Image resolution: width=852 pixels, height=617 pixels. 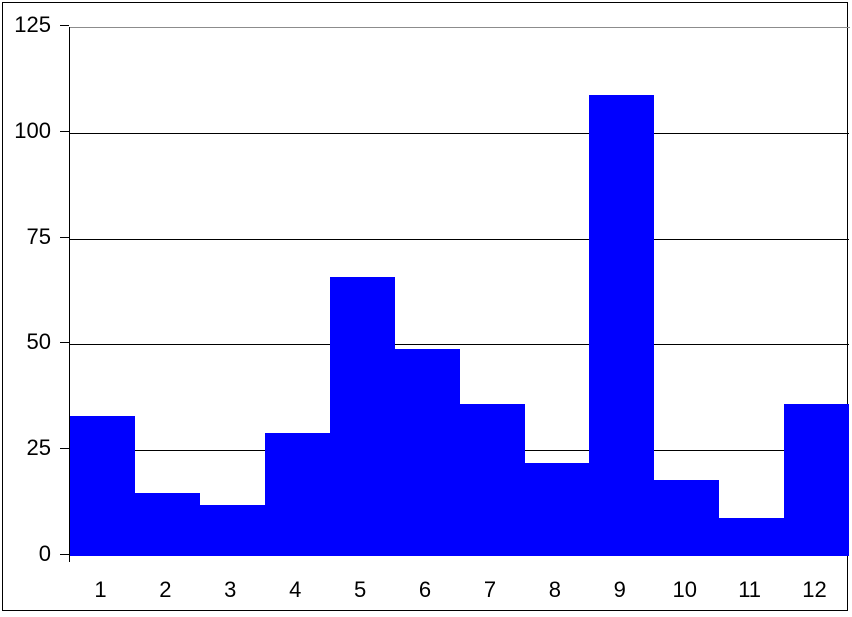 I want to click on x-category-label-6: 6, so click(x=425, y=589).